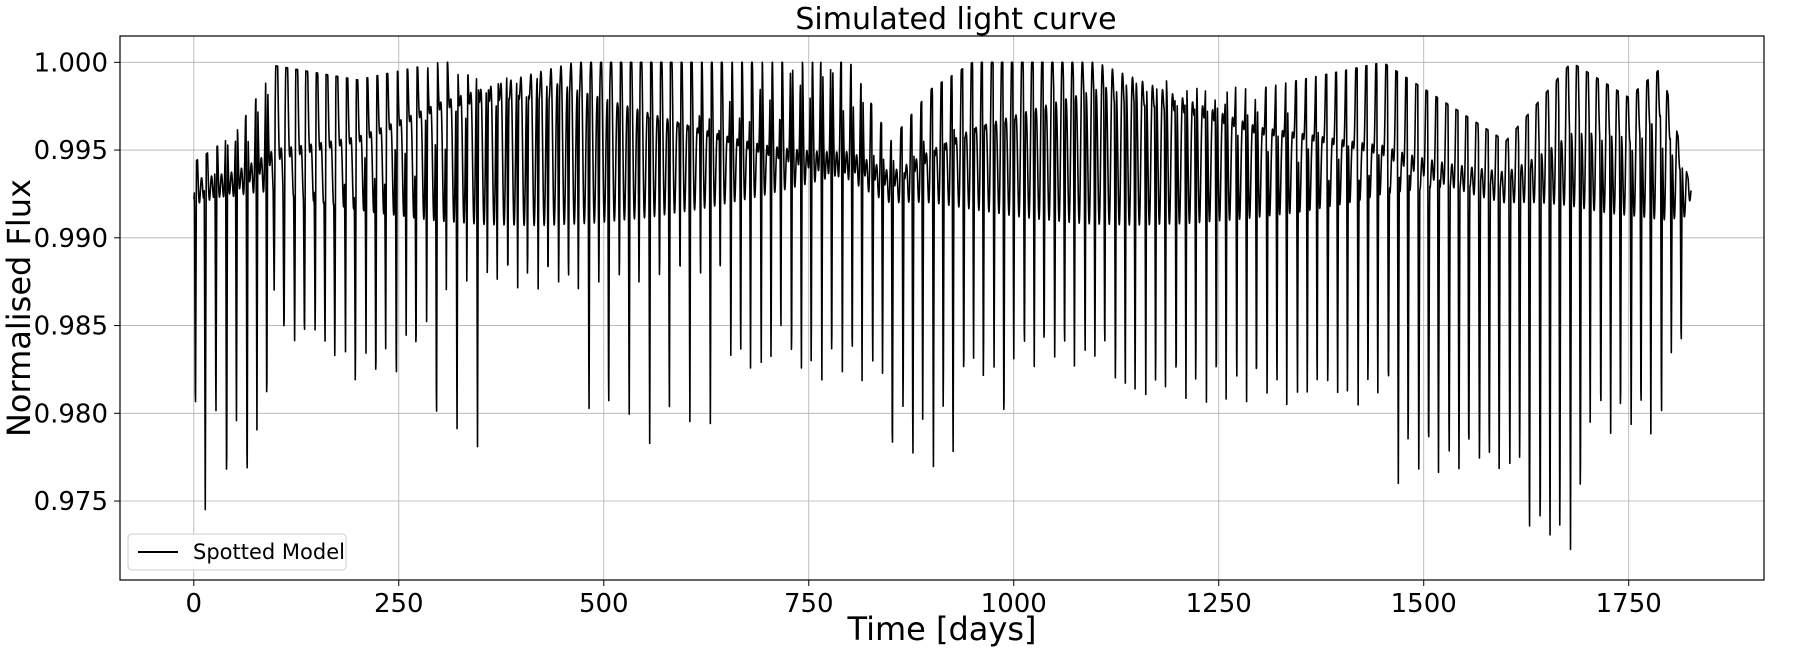 The height and width of the screenshot is (651, 1803). I want to click on x-tick-label: 250, so click(399, 604).